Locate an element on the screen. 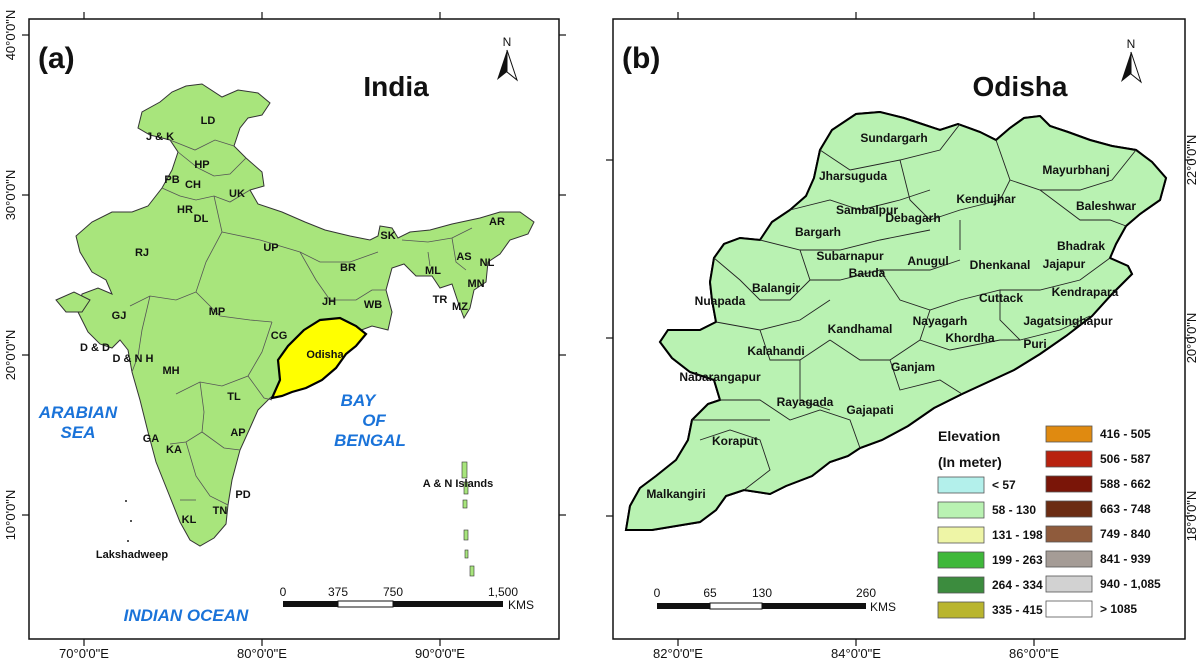 This screenshot has height=663, width=1200. district-label: Kendujhar is located at coordinates (986, 199).